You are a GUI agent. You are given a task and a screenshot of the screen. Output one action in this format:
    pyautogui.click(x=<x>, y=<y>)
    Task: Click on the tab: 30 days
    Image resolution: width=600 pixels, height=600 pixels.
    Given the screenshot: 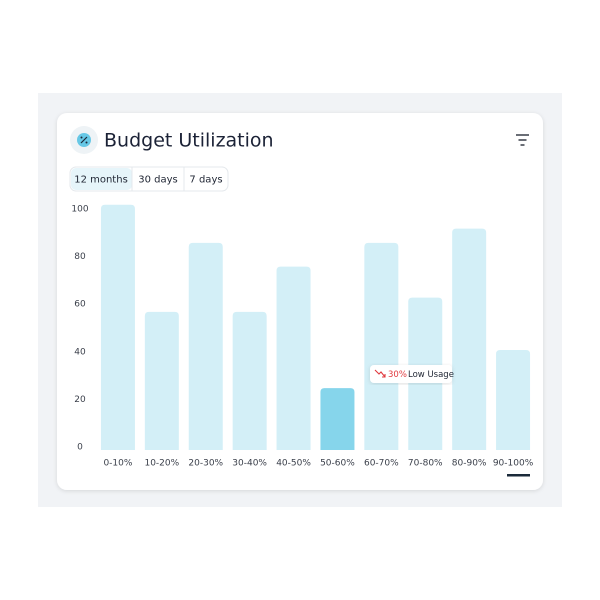 What is the action you would take?
    pyautogui.click(x=158, y=180)
    